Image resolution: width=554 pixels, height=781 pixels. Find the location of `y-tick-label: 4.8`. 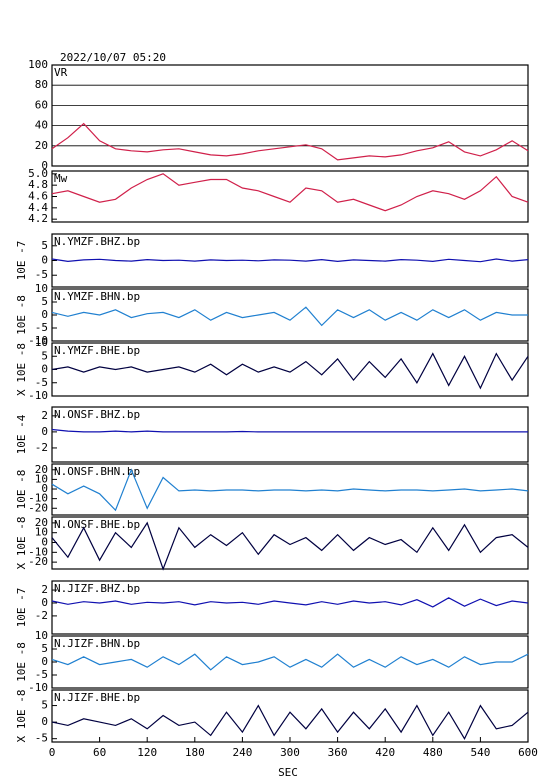

y-tick-label: 4.8 is located at coordinates (38, 184).